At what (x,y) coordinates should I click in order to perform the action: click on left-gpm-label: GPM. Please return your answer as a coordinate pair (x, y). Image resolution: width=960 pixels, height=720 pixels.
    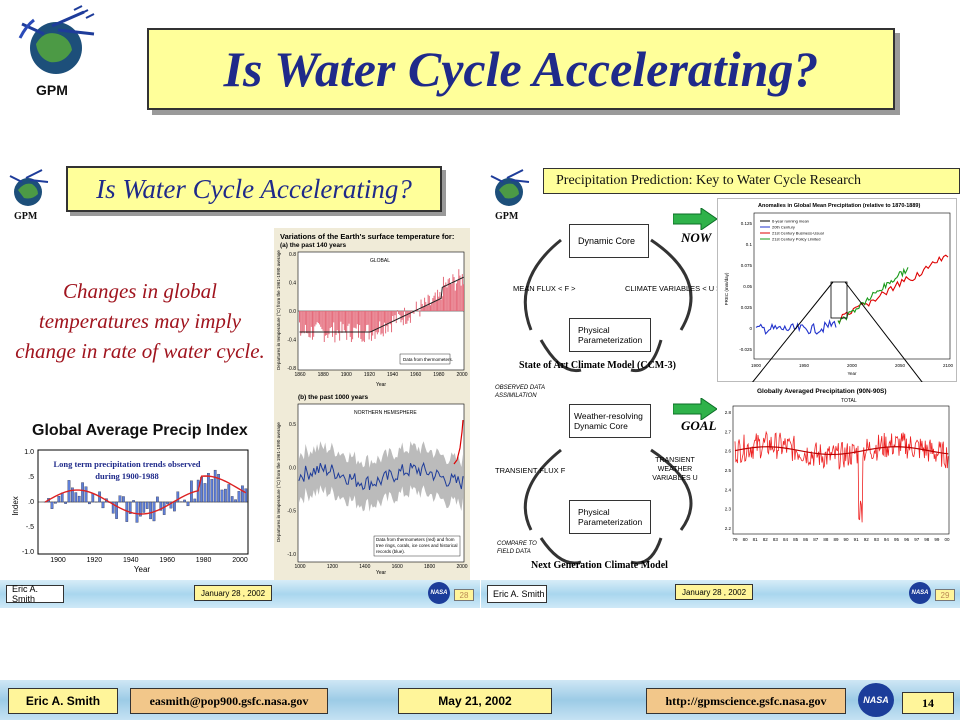
    Looking at the image, I should click on (26, 216).